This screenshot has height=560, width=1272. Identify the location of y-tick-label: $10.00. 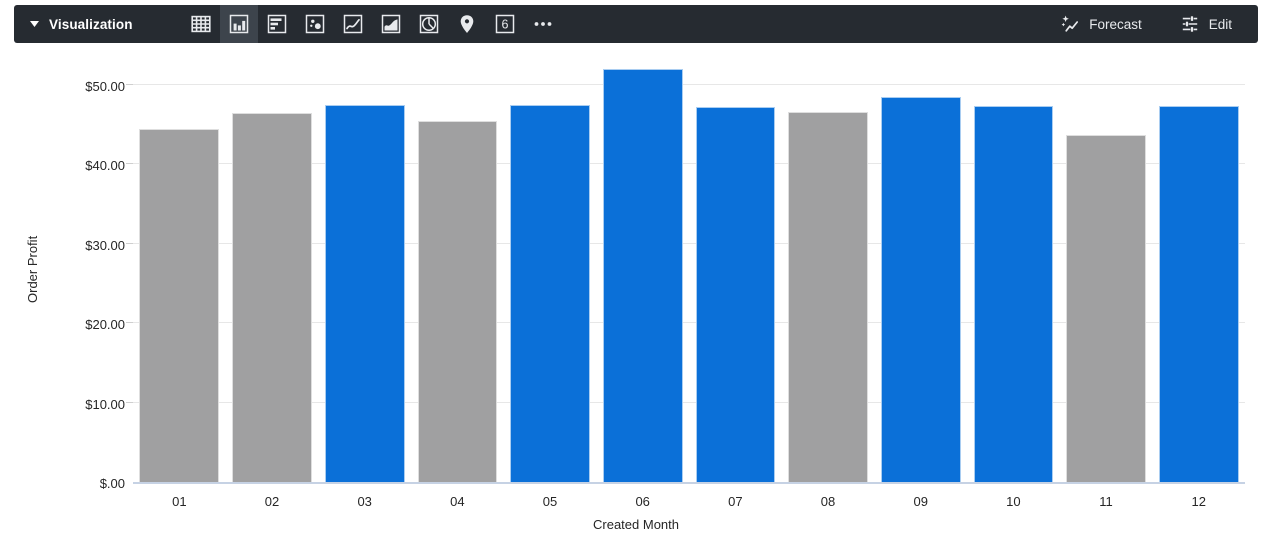
(105, 404).